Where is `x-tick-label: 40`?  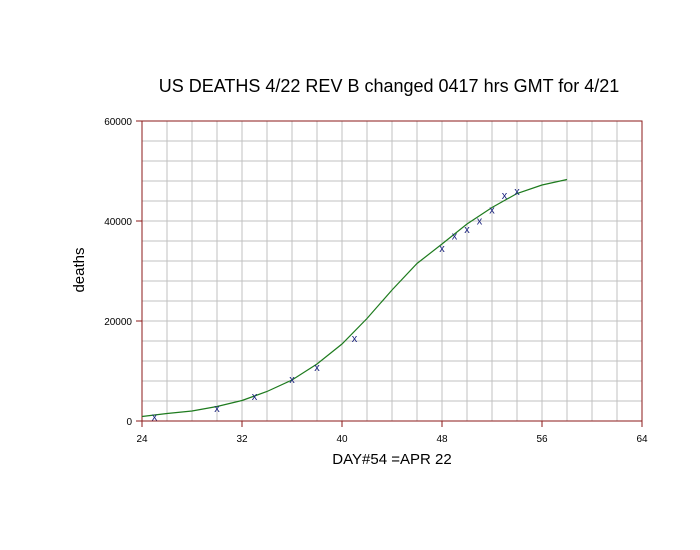
x-tick-label: 40 is located at coordinates (342, 439).